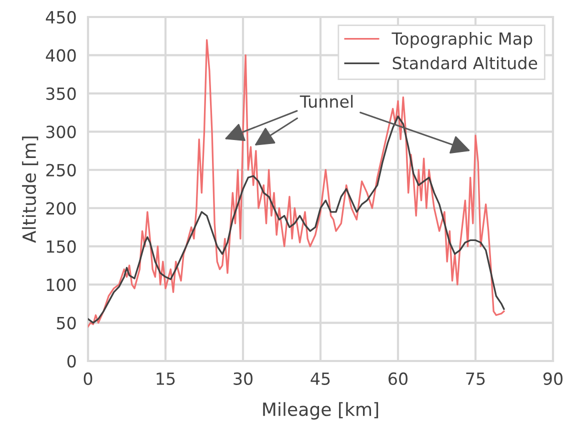  What do you see at coordinates (475, 379) in the screenshot?
I see `x-tick-label: 75` at bounding box center [475, 379].